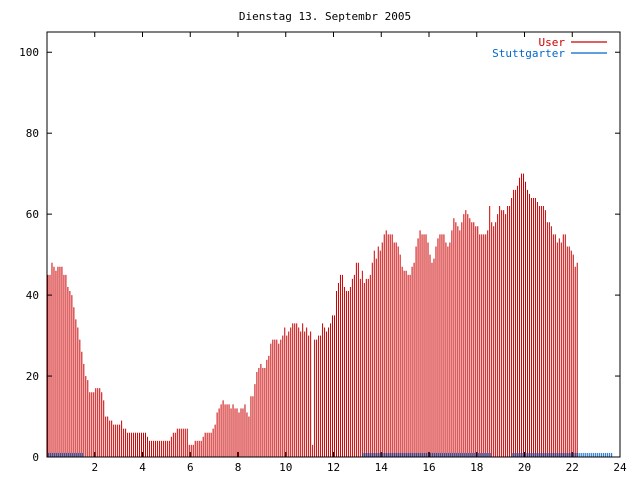  I want to click on y-tick-label: 40, so click(32, 295).